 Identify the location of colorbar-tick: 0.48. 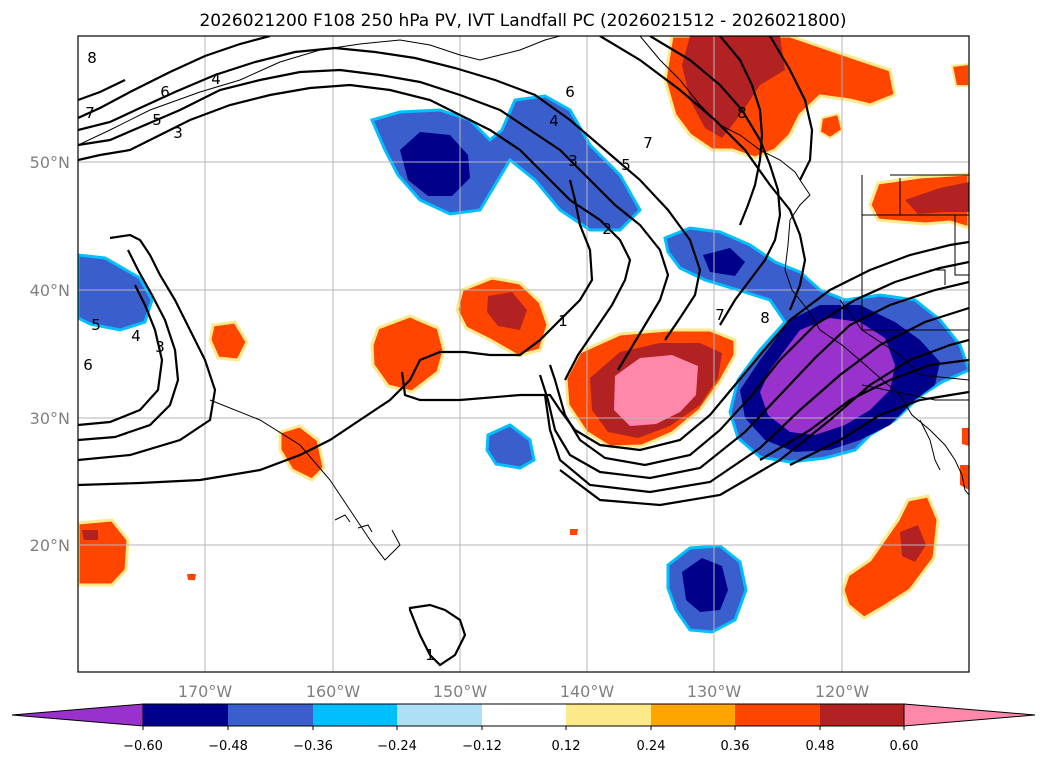
(820, 746).